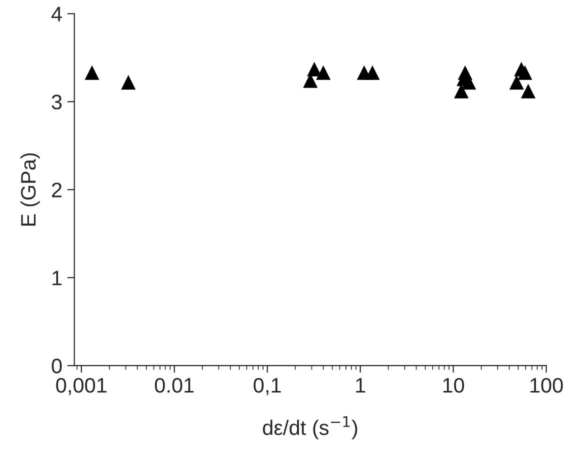  What do you see at coordinates (56, 14) in the screenshot?
I see `y-tick-label: 4` at bounding box center [56, 14].